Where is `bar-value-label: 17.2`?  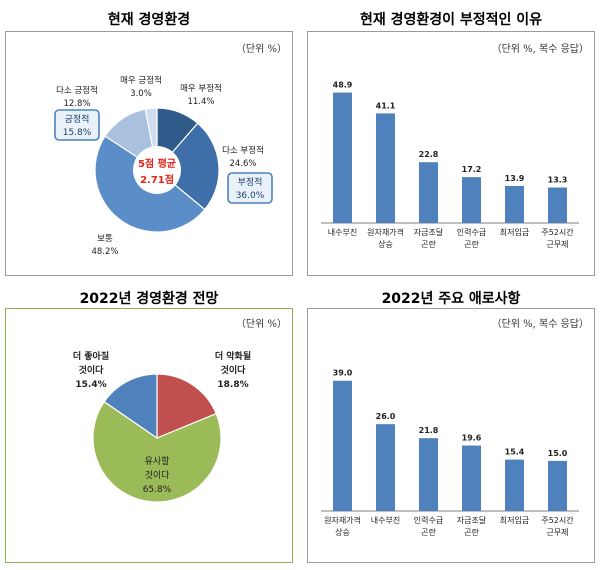
bar-value-label: 17.2 is located at coordinates (472, 169).